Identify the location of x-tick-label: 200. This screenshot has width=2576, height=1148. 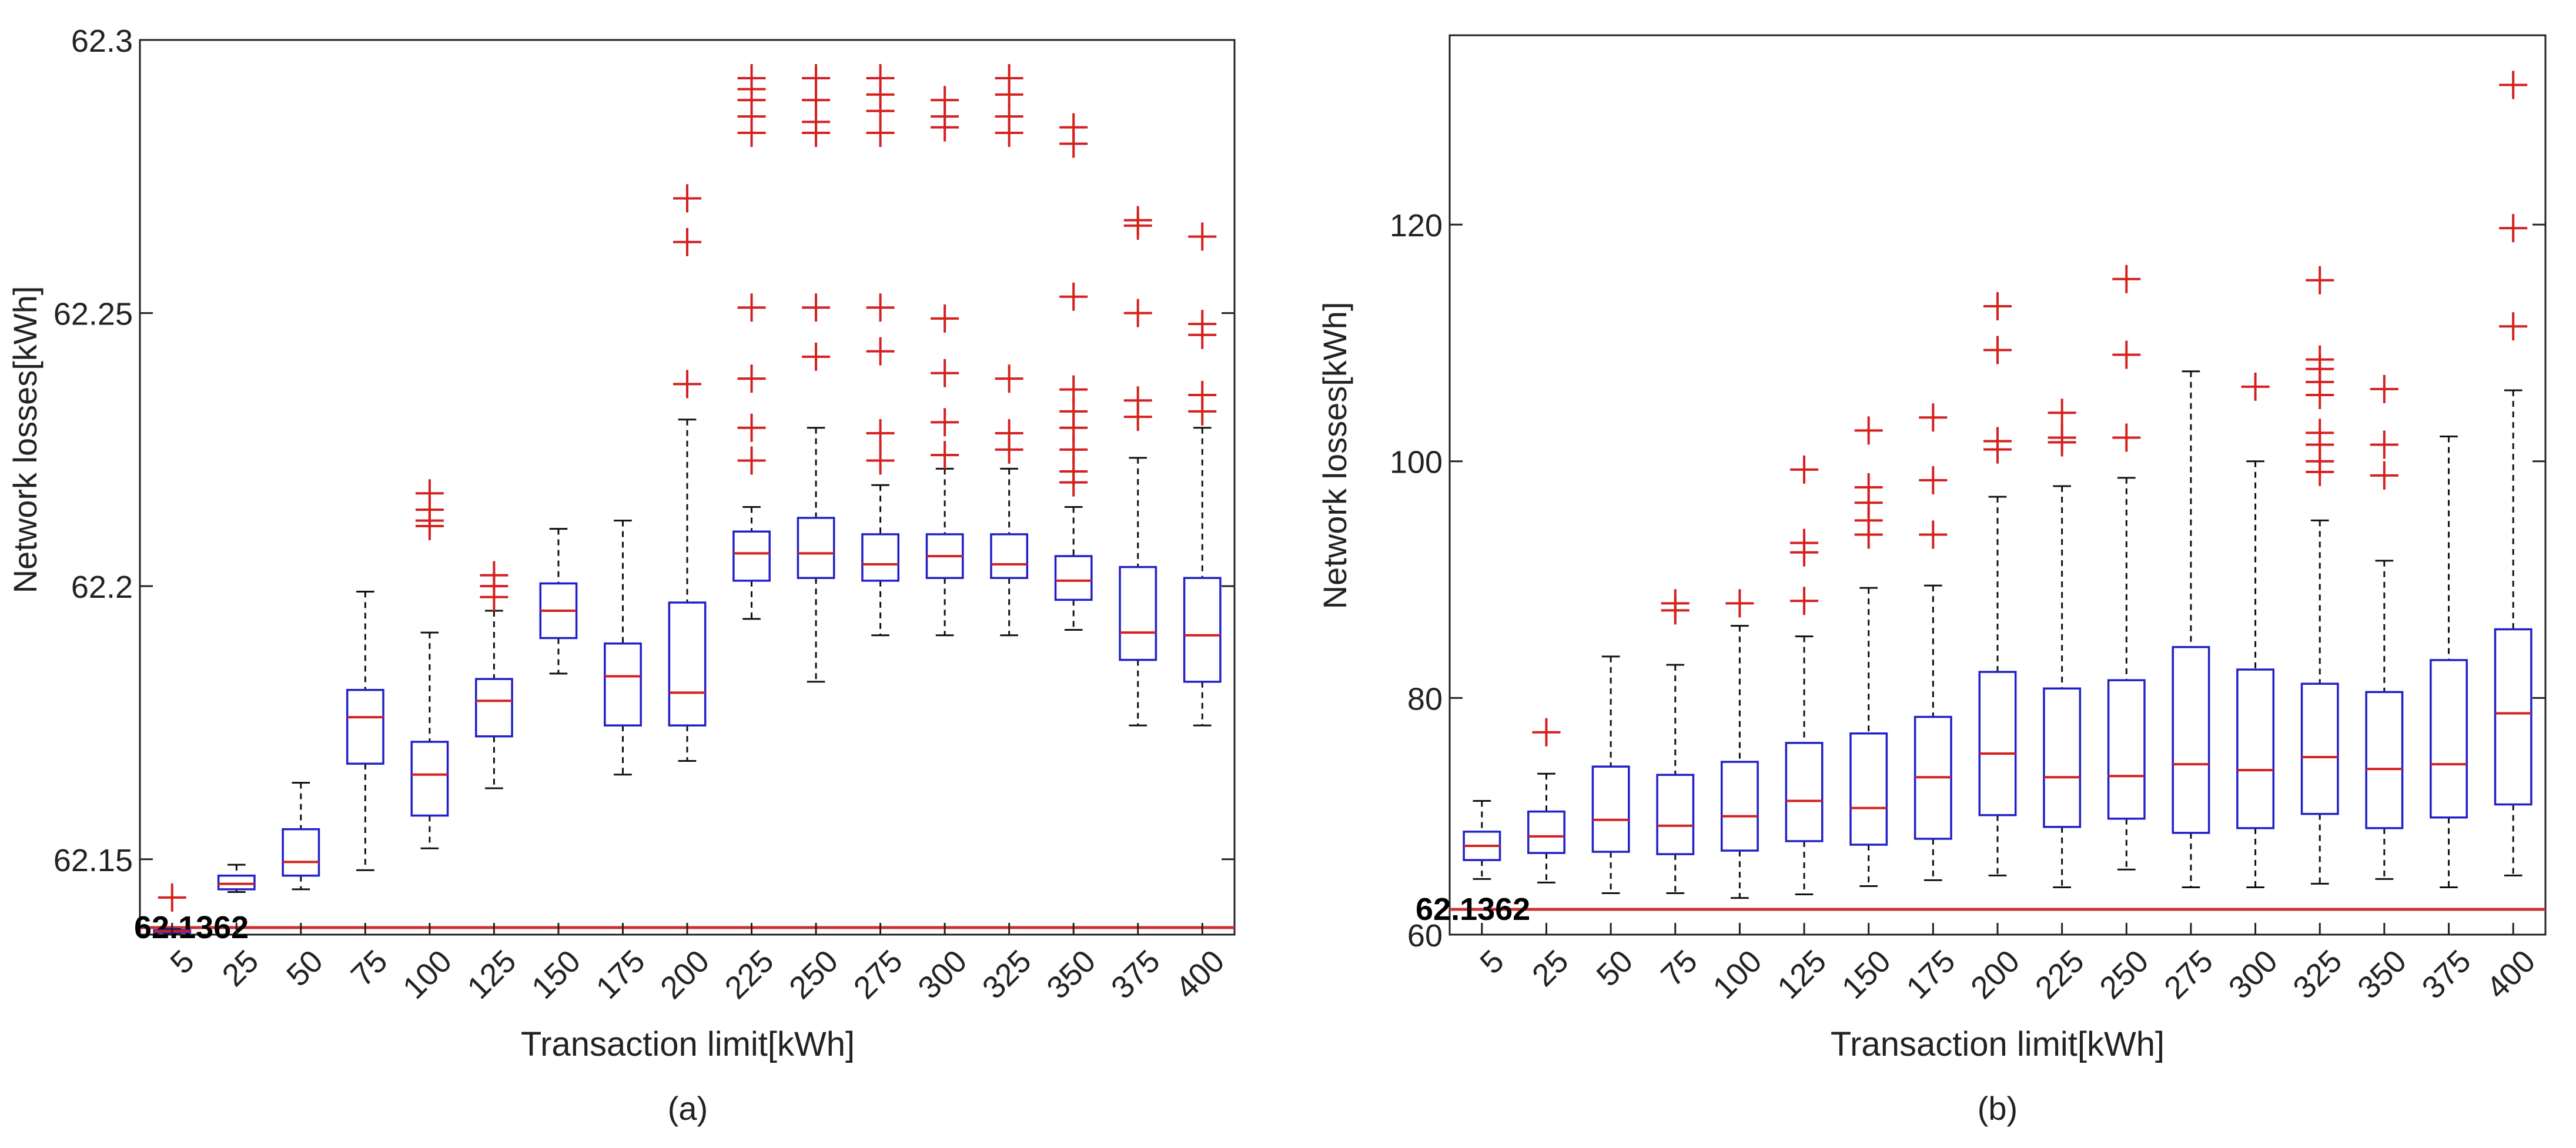
(685, 974).